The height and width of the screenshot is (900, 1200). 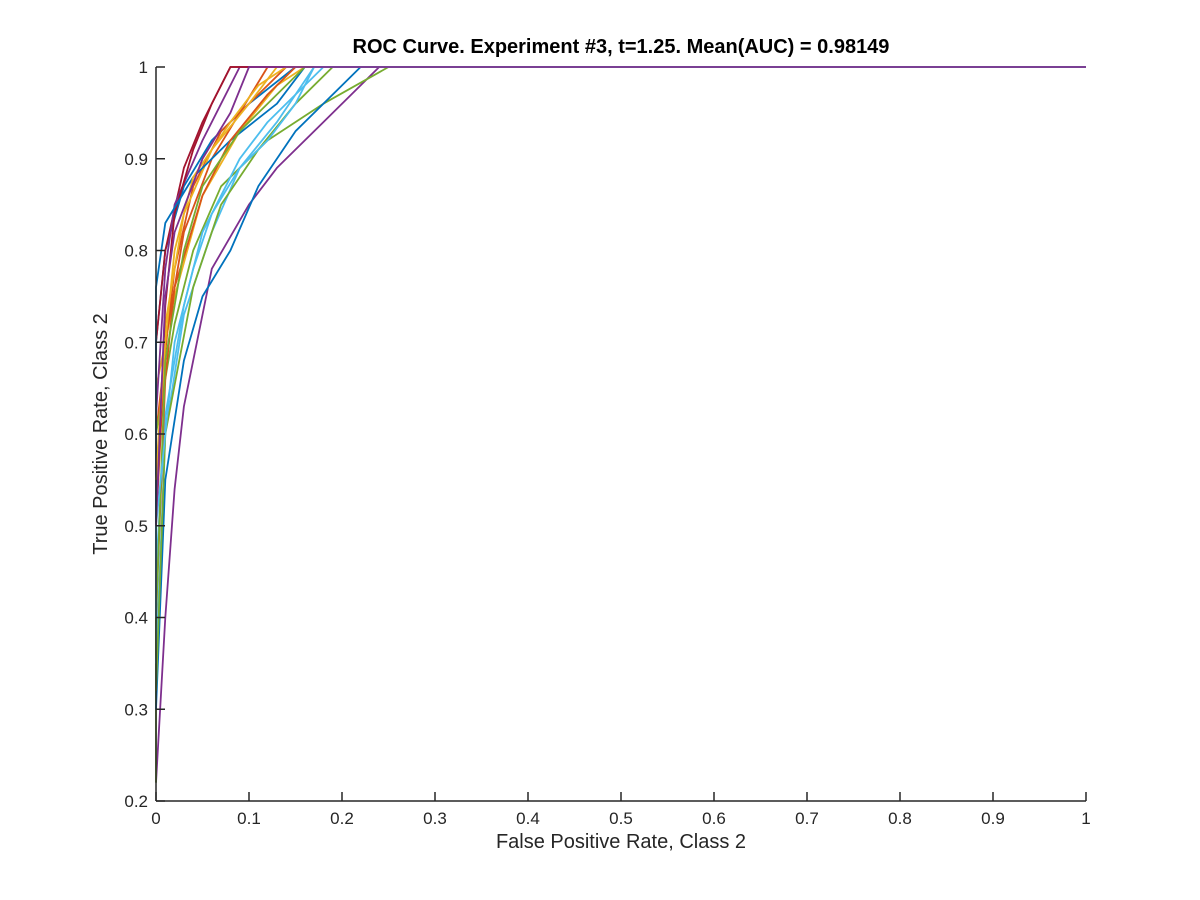 I want to click on y-tick-label: 0.7, so click(x=136, y=342).